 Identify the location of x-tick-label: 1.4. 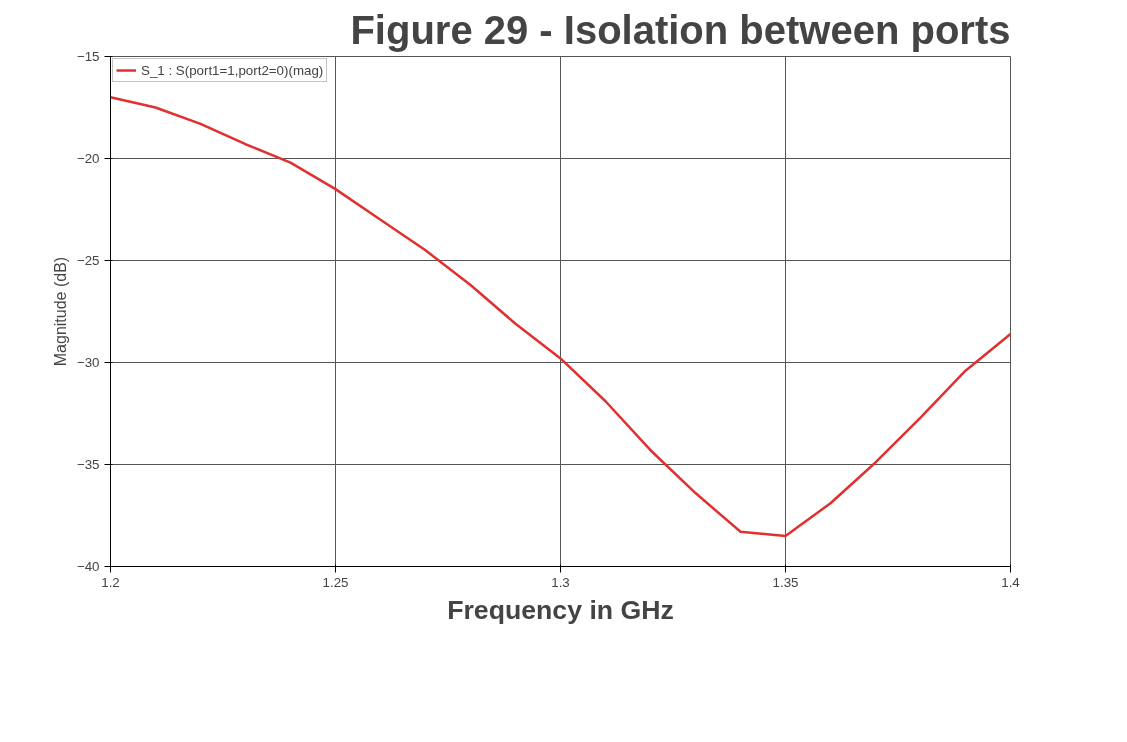
(1011, 582).